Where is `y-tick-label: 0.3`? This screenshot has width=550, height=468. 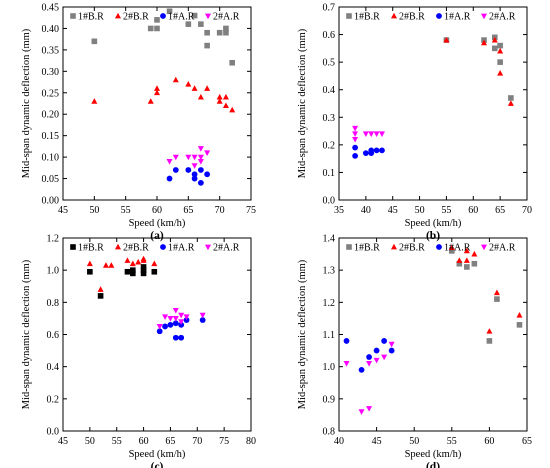 y-tick-label: 0.3 is located at coordinates (329, 118).